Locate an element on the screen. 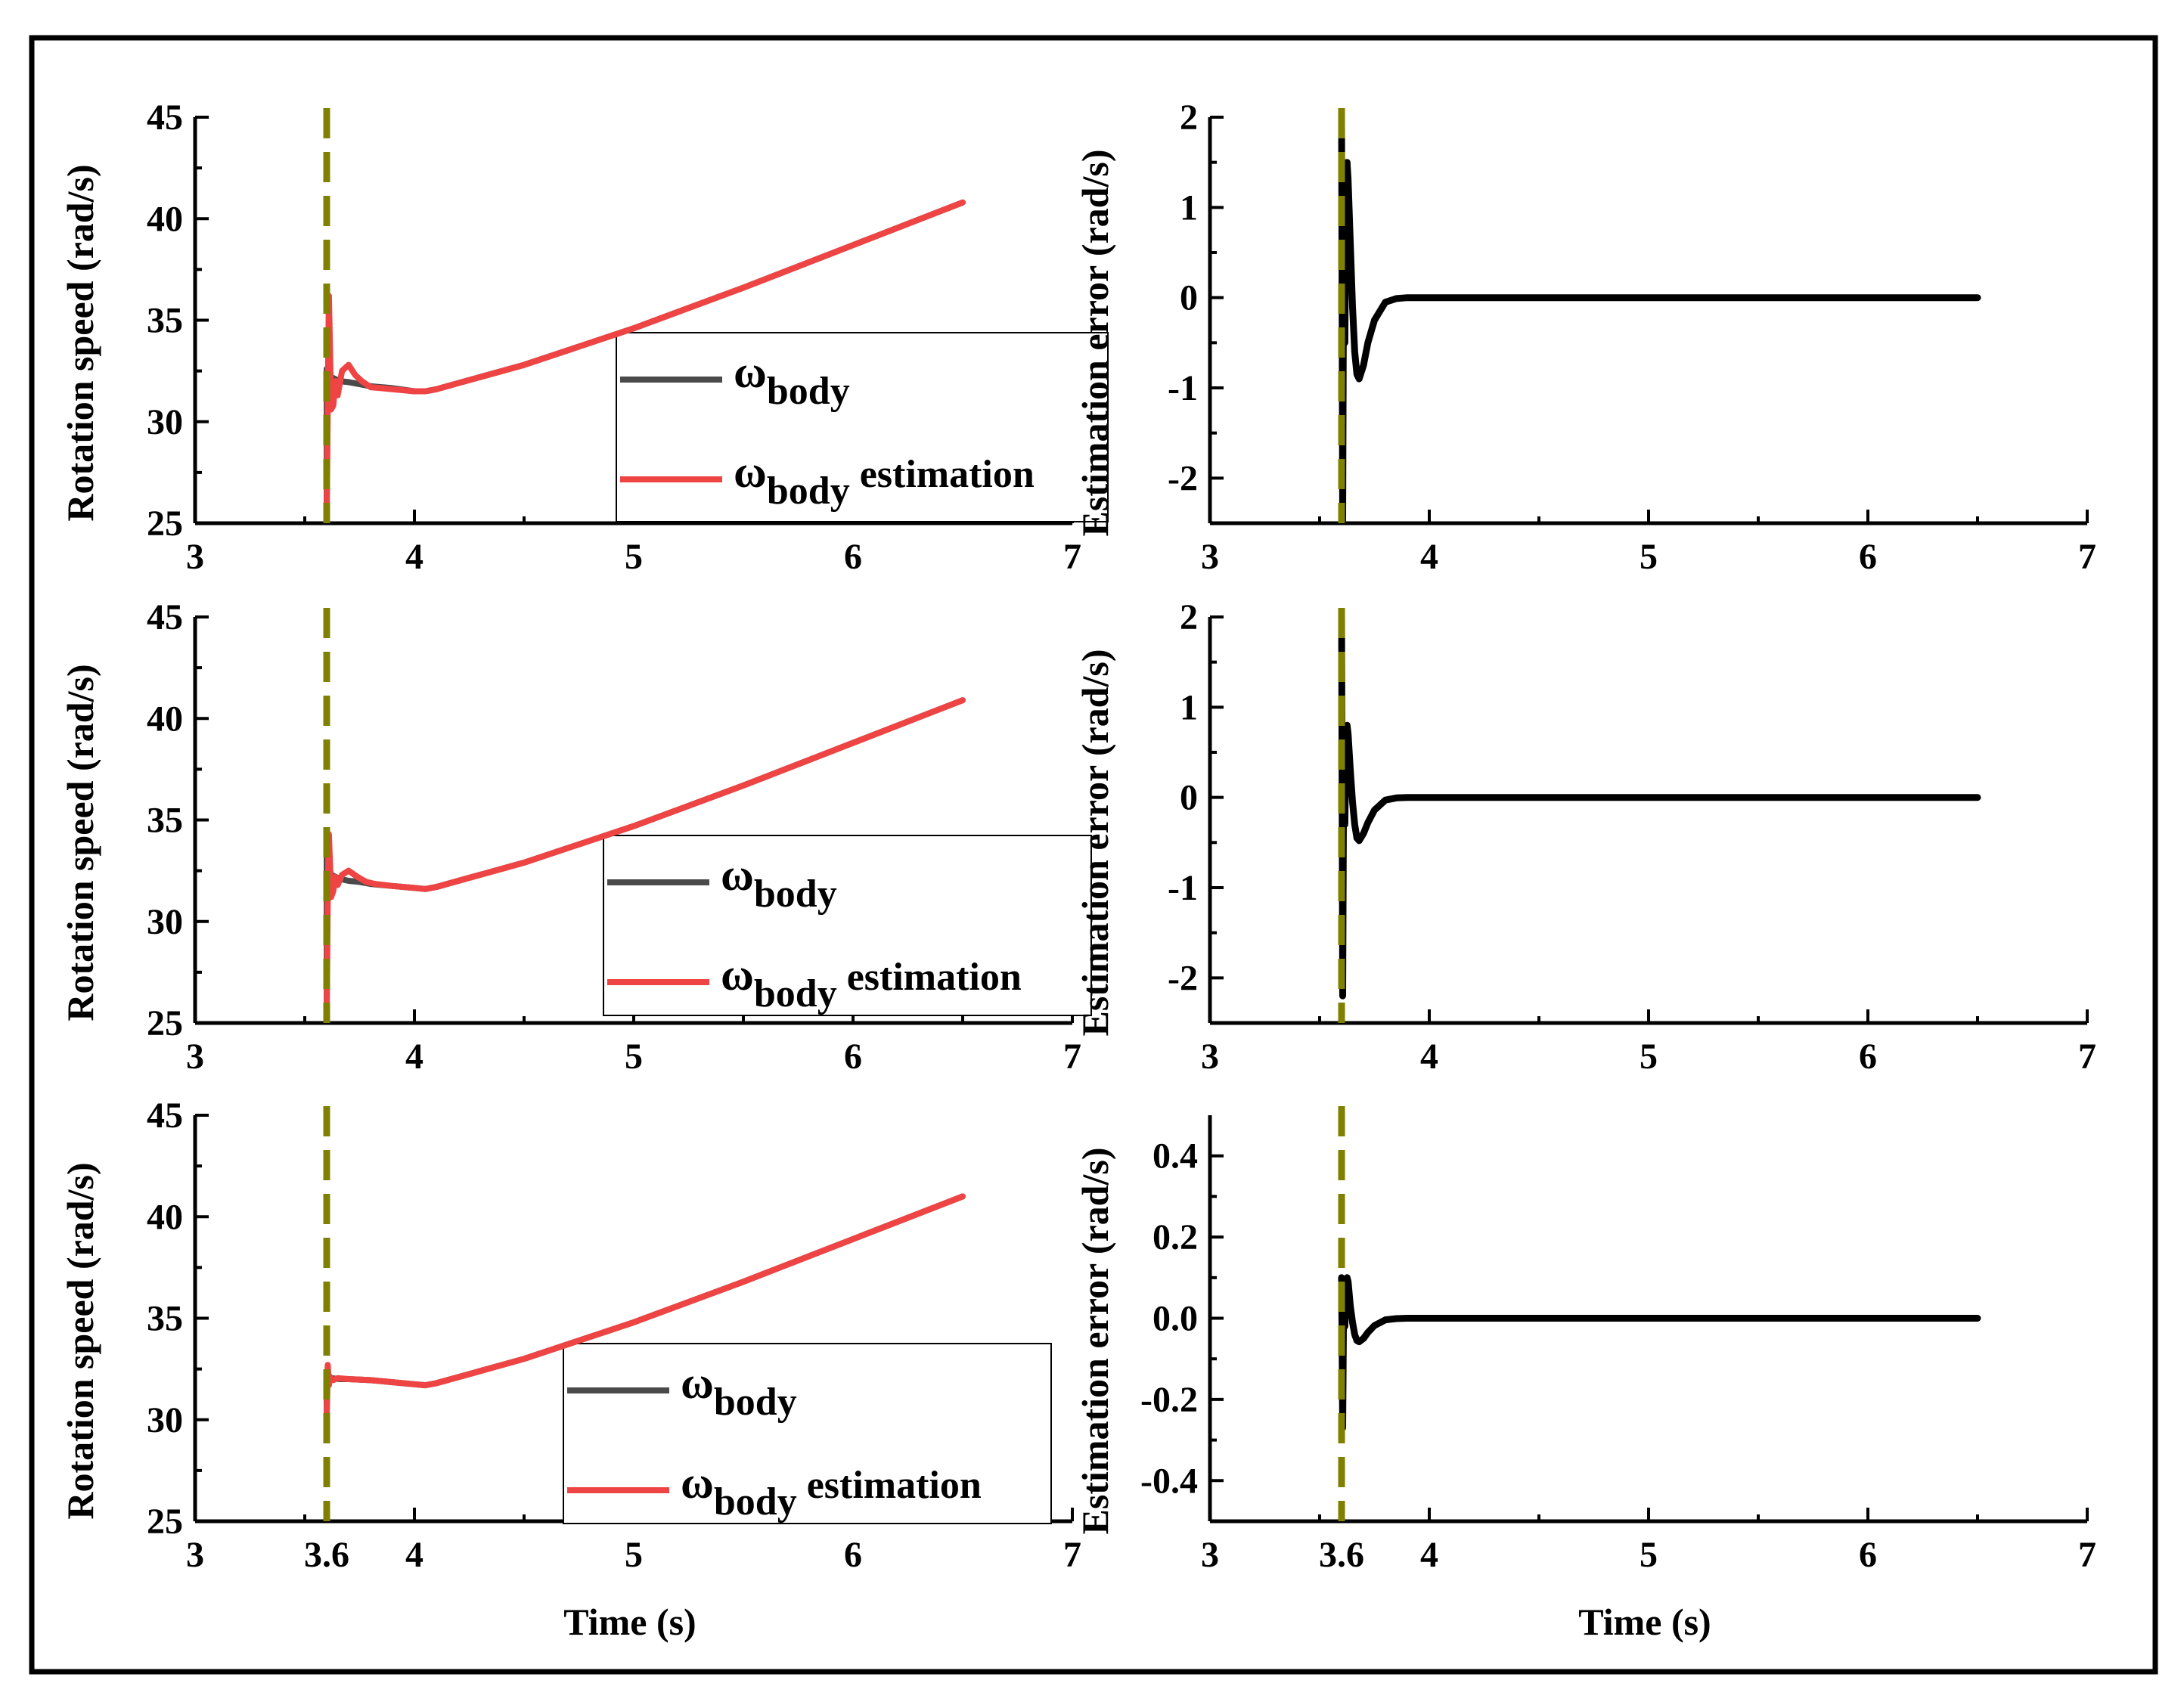 The image size is (2184, 1708). panel-error-2: 3 4 5 6 7 -2 -1 0 1 2 Estimation error (rad/s) is located at coordinates (1585, 837).